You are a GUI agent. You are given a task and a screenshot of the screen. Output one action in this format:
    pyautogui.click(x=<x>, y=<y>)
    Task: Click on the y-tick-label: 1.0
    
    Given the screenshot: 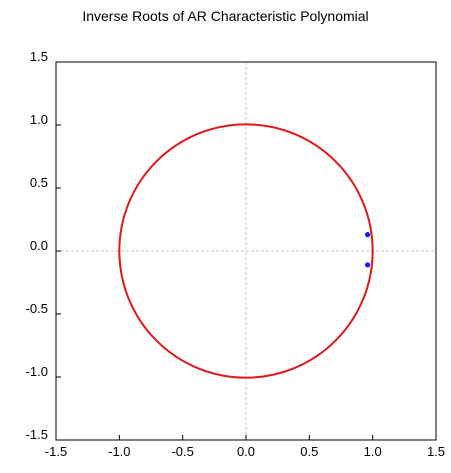 What is the action you would take?
    pyautogui.click(x=39, y=119)
    